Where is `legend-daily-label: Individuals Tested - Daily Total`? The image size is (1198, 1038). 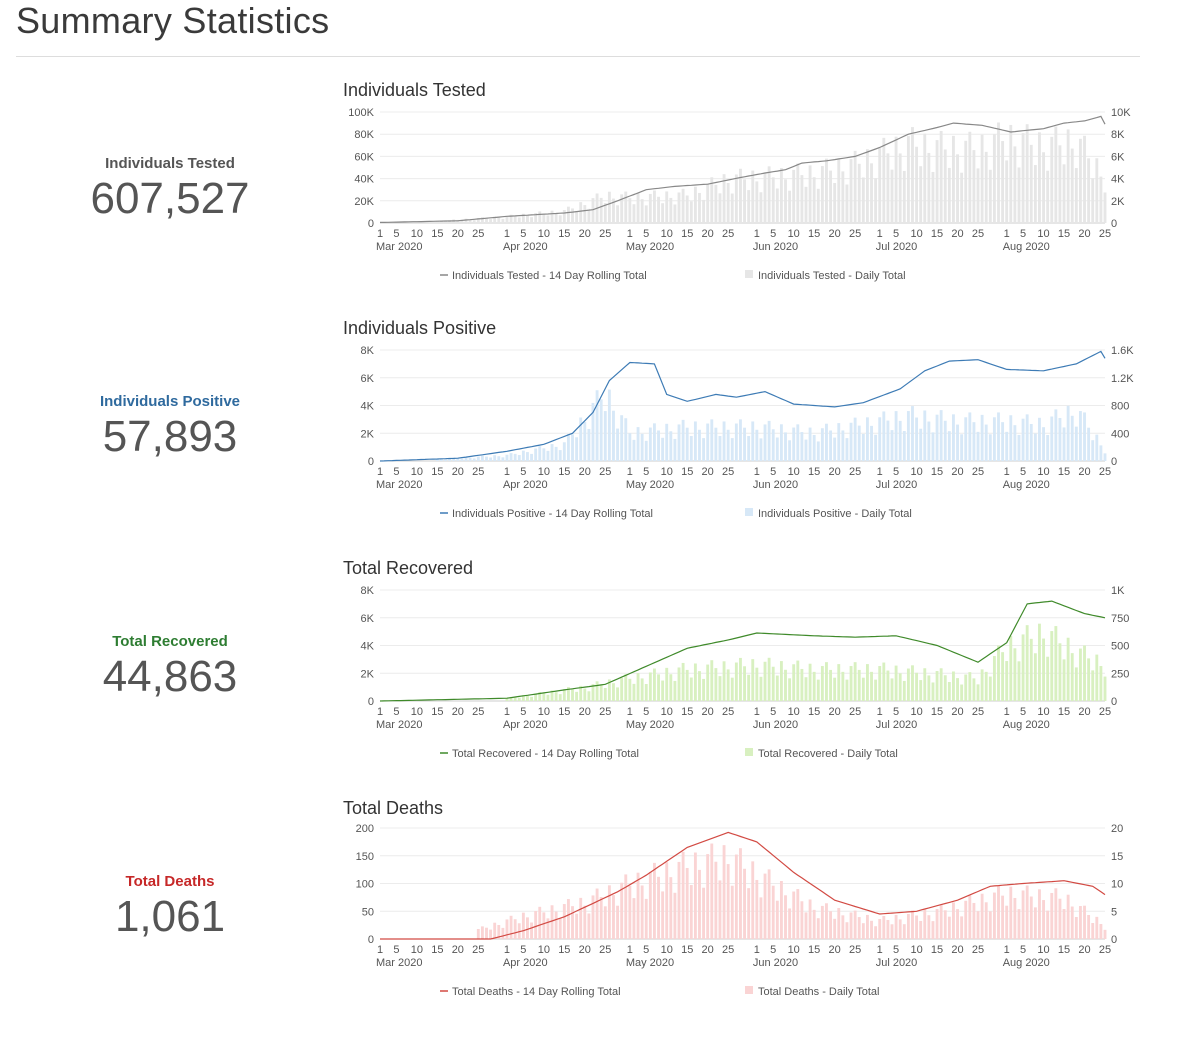
legend-daily-label: Individuals Tested - Daily Total is located at coordinates (832, 276).